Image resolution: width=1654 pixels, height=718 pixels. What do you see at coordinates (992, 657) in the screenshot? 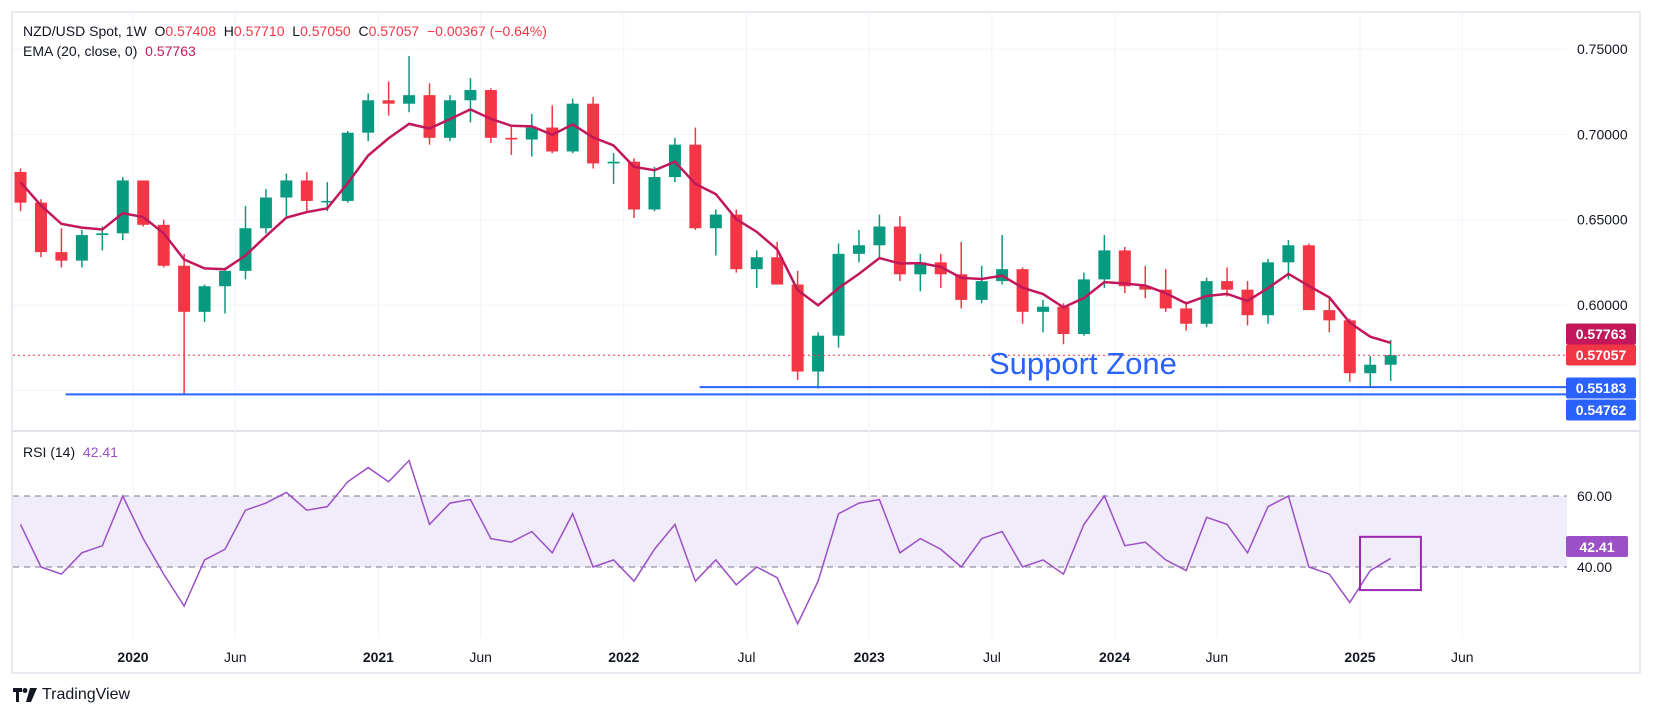
I see `x-tick-label: Jul` at bounding box center [992, 657].